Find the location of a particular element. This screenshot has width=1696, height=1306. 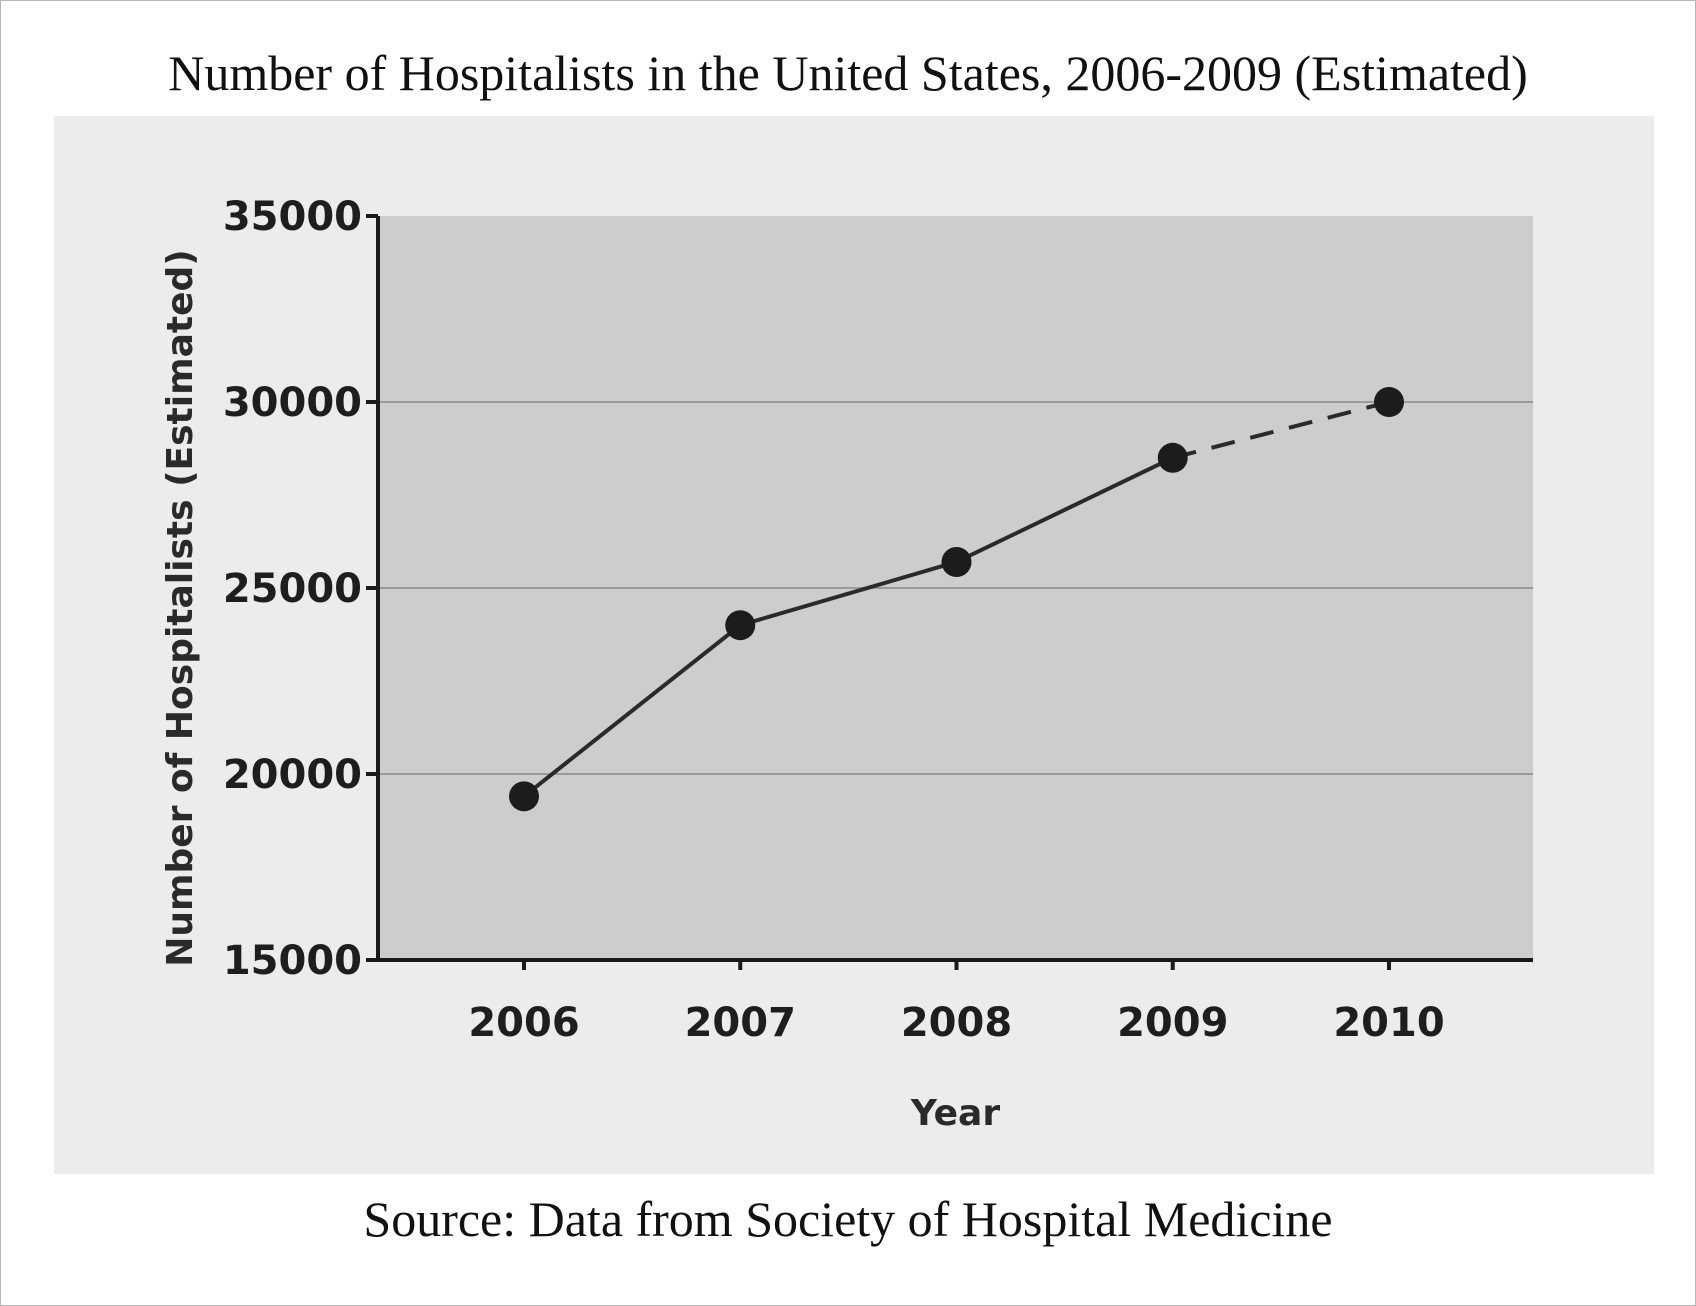

data-point-2006 is located at coordinates (524, 796).